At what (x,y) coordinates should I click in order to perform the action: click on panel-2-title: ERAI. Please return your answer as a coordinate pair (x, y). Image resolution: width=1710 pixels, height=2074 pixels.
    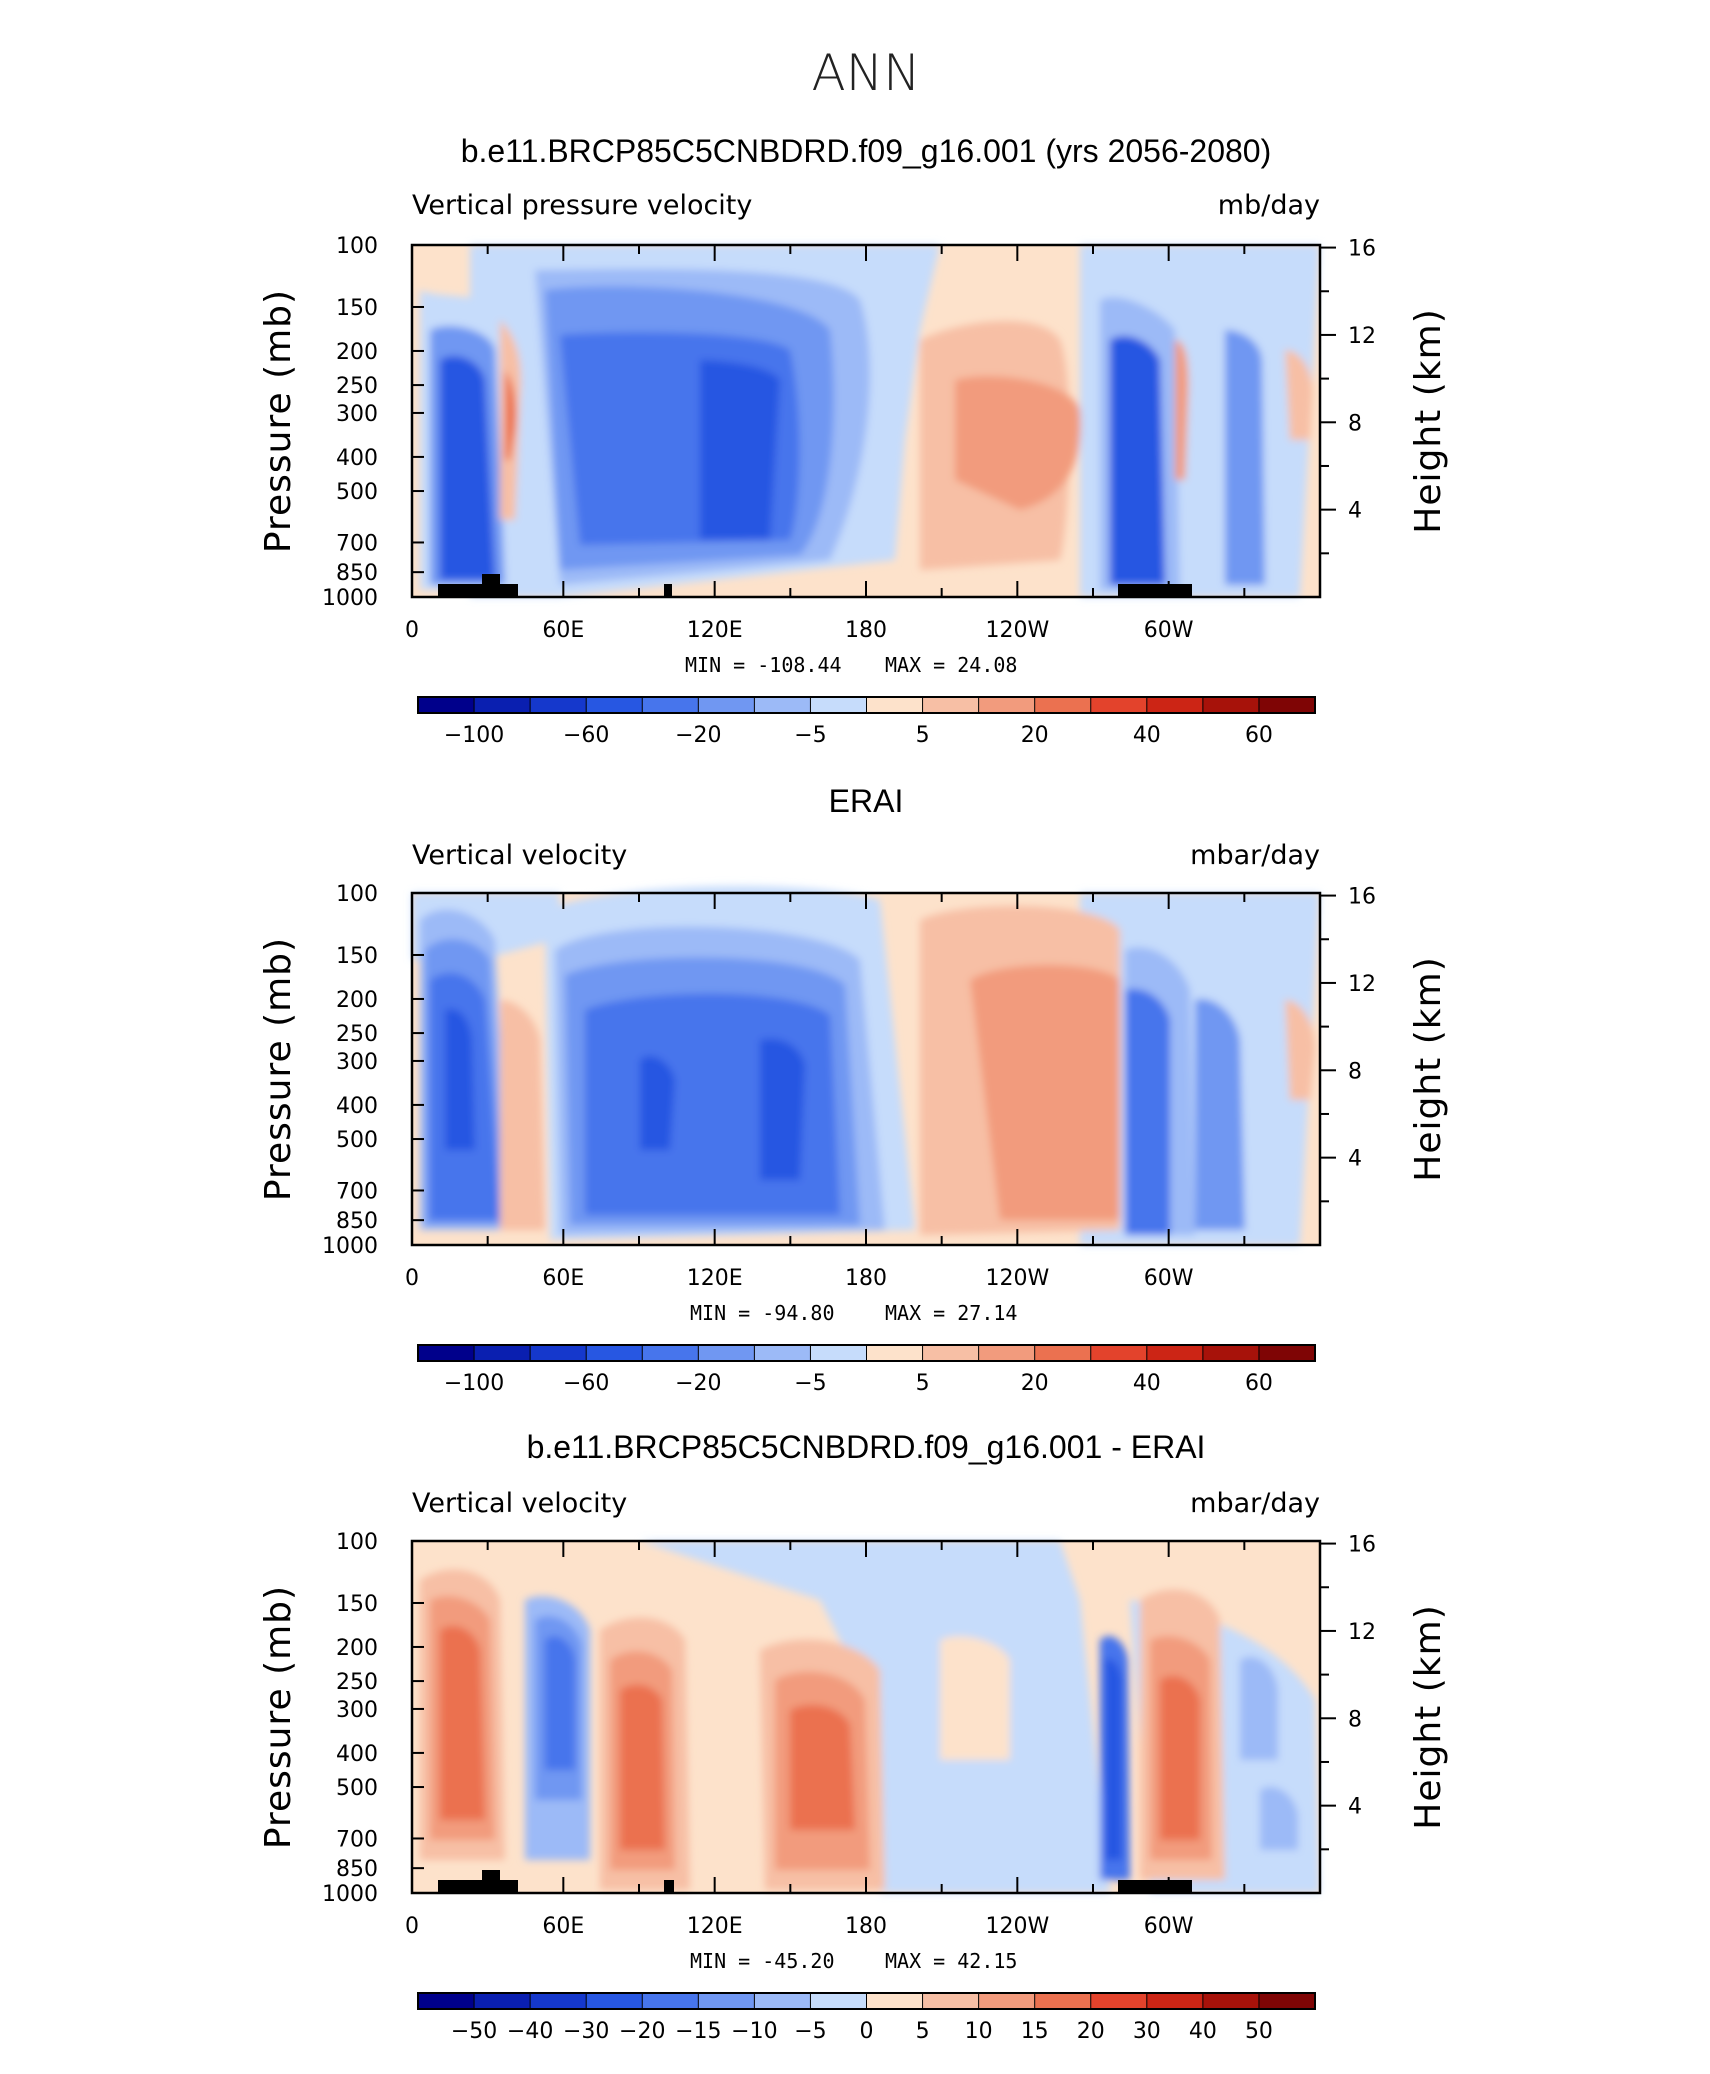
    Looking at the image, I should click on (866, 801).